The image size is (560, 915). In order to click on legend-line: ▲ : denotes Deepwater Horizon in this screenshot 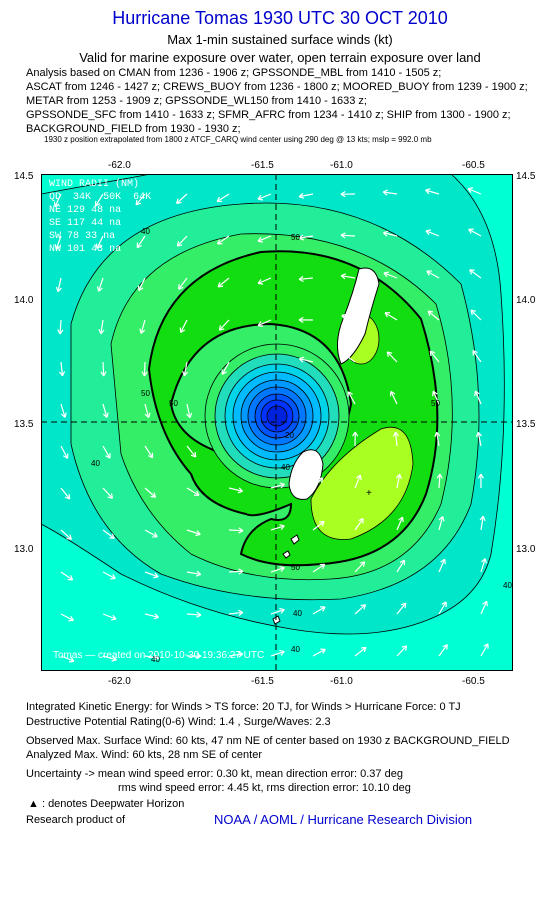, I will do `click(106, 804)`.